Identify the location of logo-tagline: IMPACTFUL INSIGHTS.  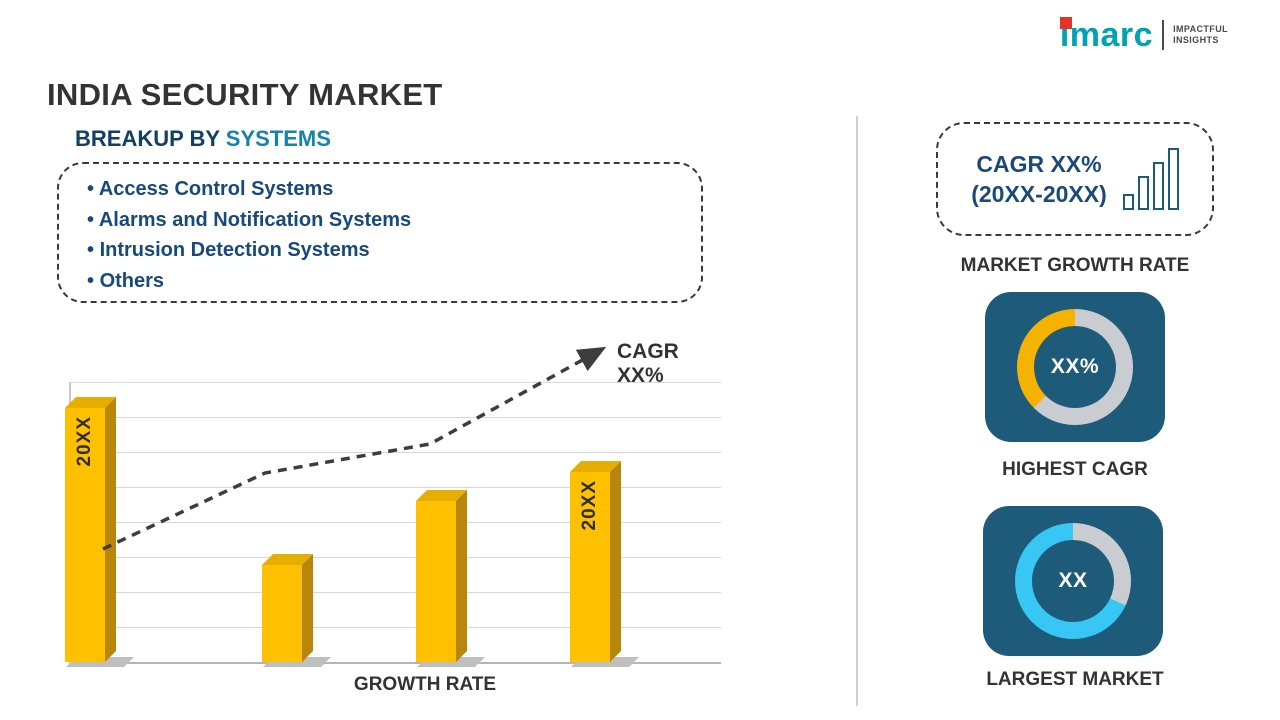
(1200, 34).